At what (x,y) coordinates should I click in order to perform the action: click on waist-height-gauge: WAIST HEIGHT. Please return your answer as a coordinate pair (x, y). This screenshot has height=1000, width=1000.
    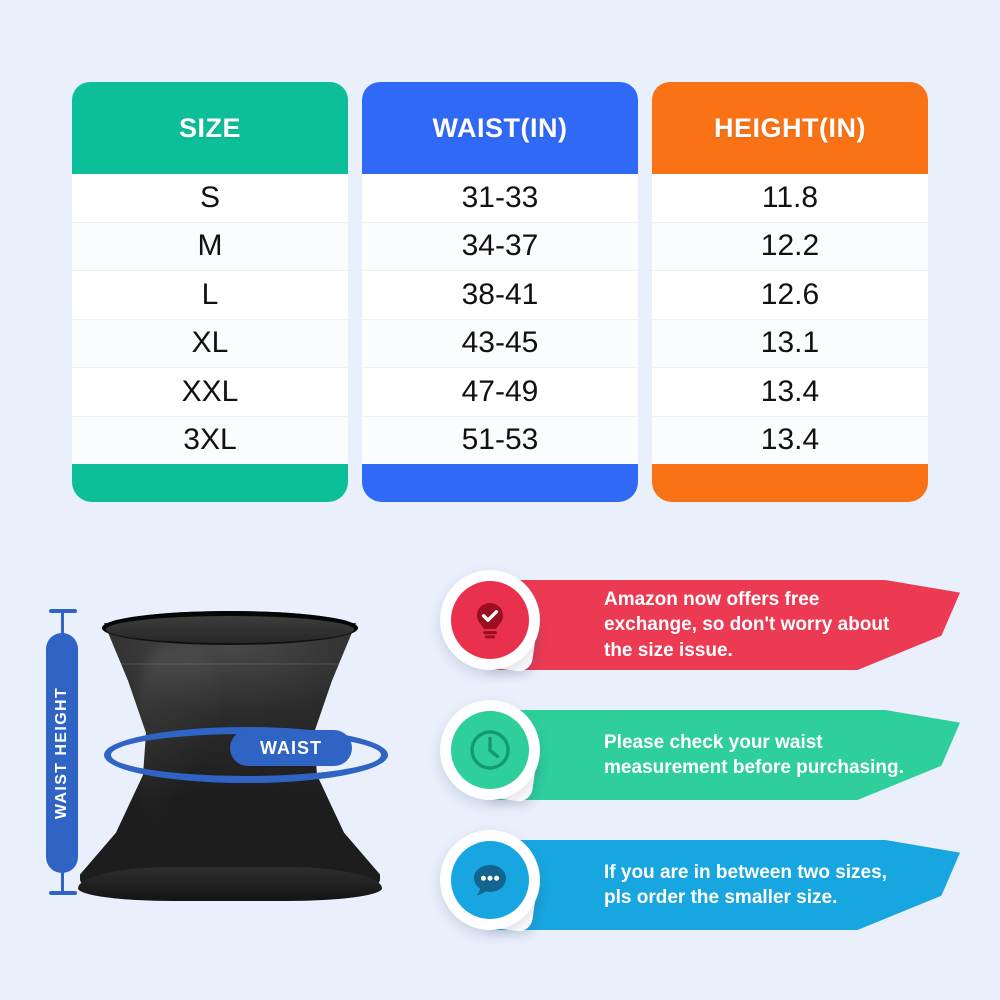
    Looking at the image, I should click on (62, 752).